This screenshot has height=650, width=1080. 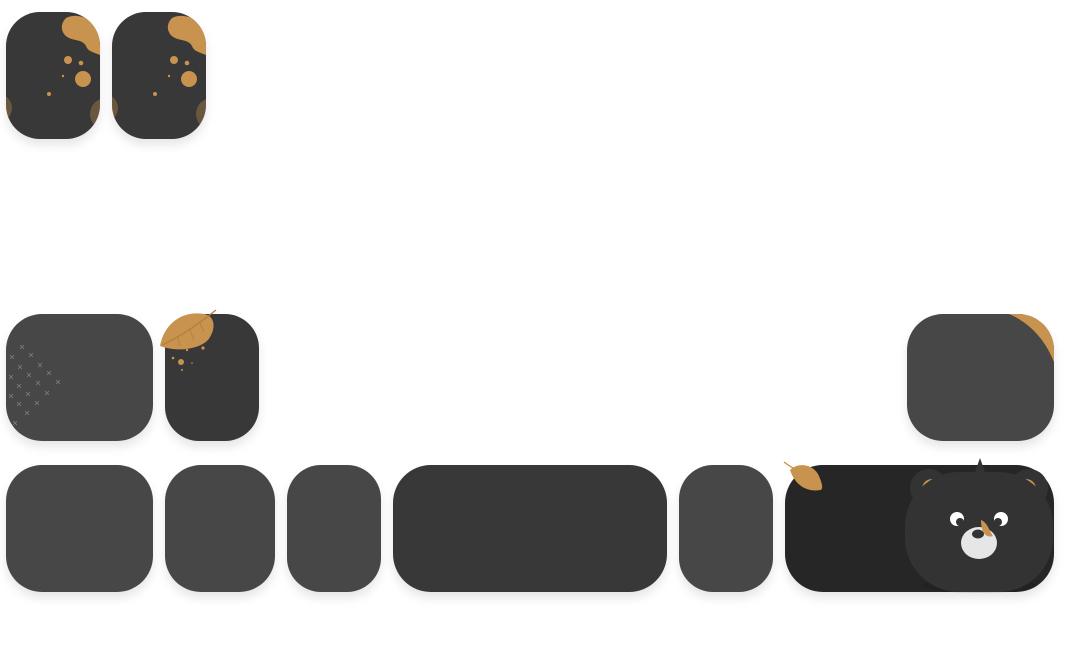 What do you see at coordinates (530, 528) in the screenshot?
I see `spacebar-key` at bounding box center [530, 528].